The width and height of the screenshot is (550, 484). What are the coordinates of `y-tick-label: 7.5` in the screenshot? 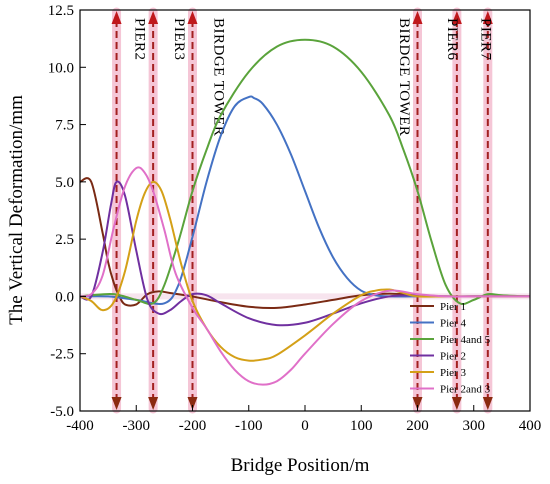 It's located at (64, 126).